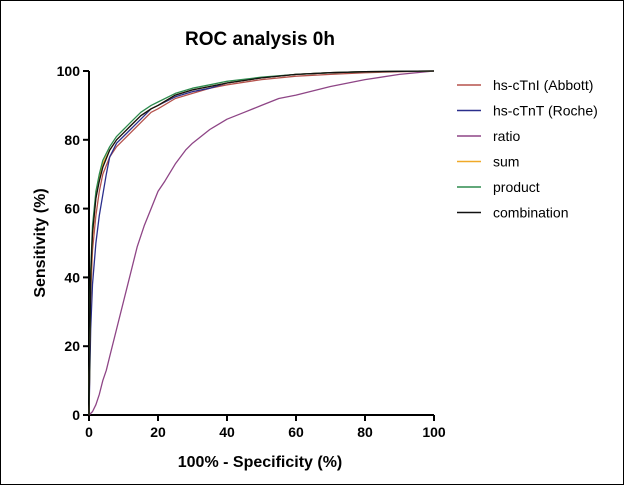  What do you see at coordinates (260, 39) in the screenshot?
I see `chart-title: ROC analysis 0h` at bounding box center [260, 39].